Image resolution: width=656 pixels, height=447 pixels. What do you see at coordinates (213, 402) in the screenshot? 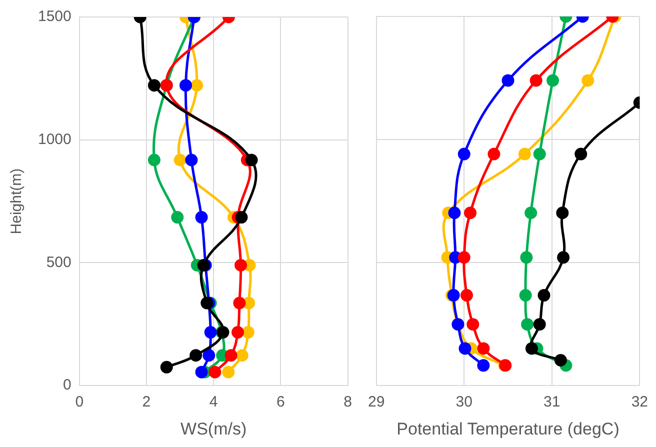
I see `x-tick-label: 4` at bounding box center [213, 402].